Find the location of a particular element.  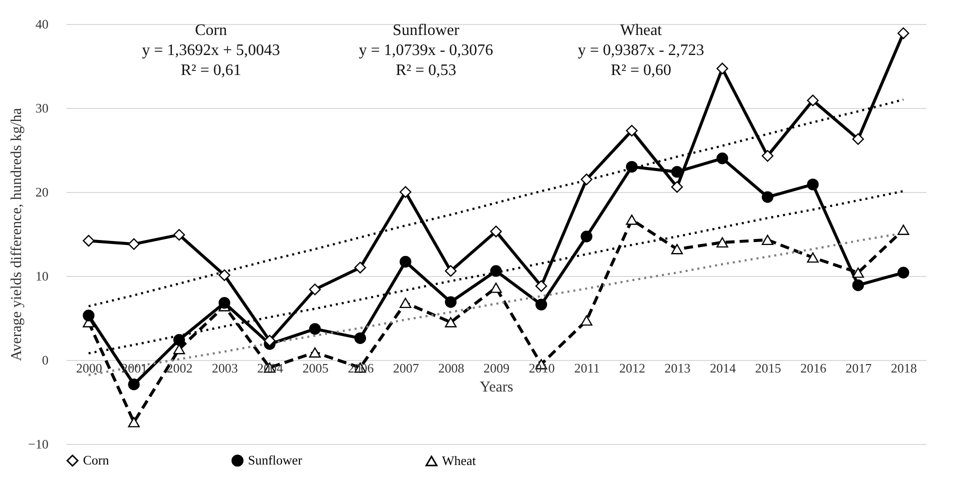

x-tick-label: 2012 is located at coordinates (632, 368).